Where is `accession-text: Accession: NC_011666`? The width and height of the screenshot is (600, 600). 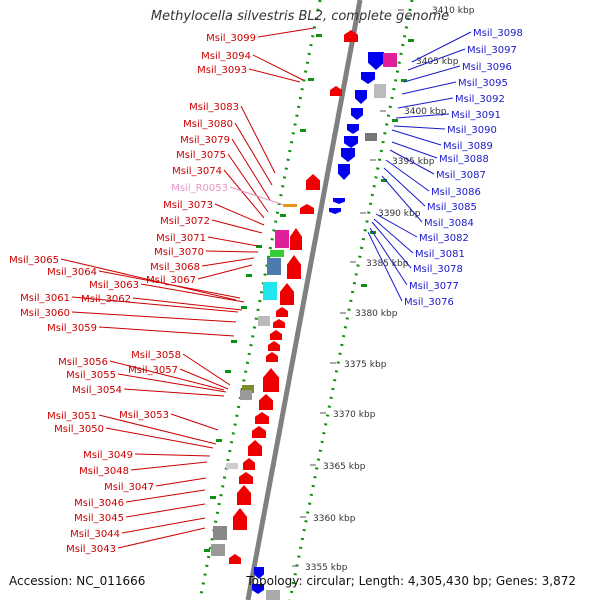
accession-text: Accession: NC_011666 is located at coordinates (77, 581).